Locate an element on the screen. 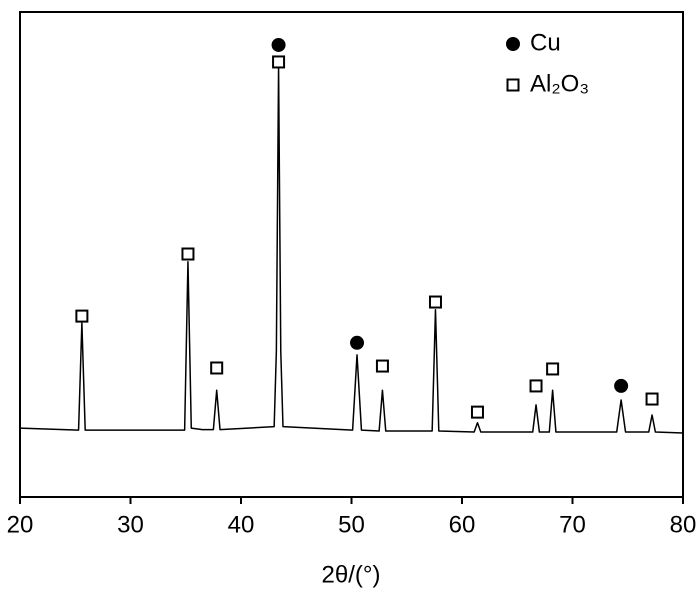 The height and width of the screenshot is (603, 700). x-tick-label: 50 is located at coordinates (351, 524).